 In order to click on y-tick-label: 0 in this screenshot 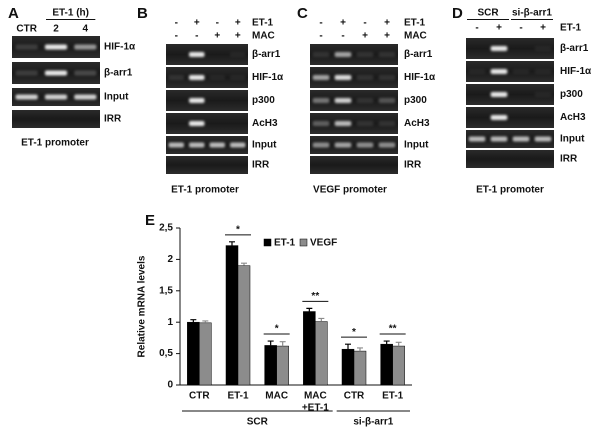, I will do `click(170, 385)`.